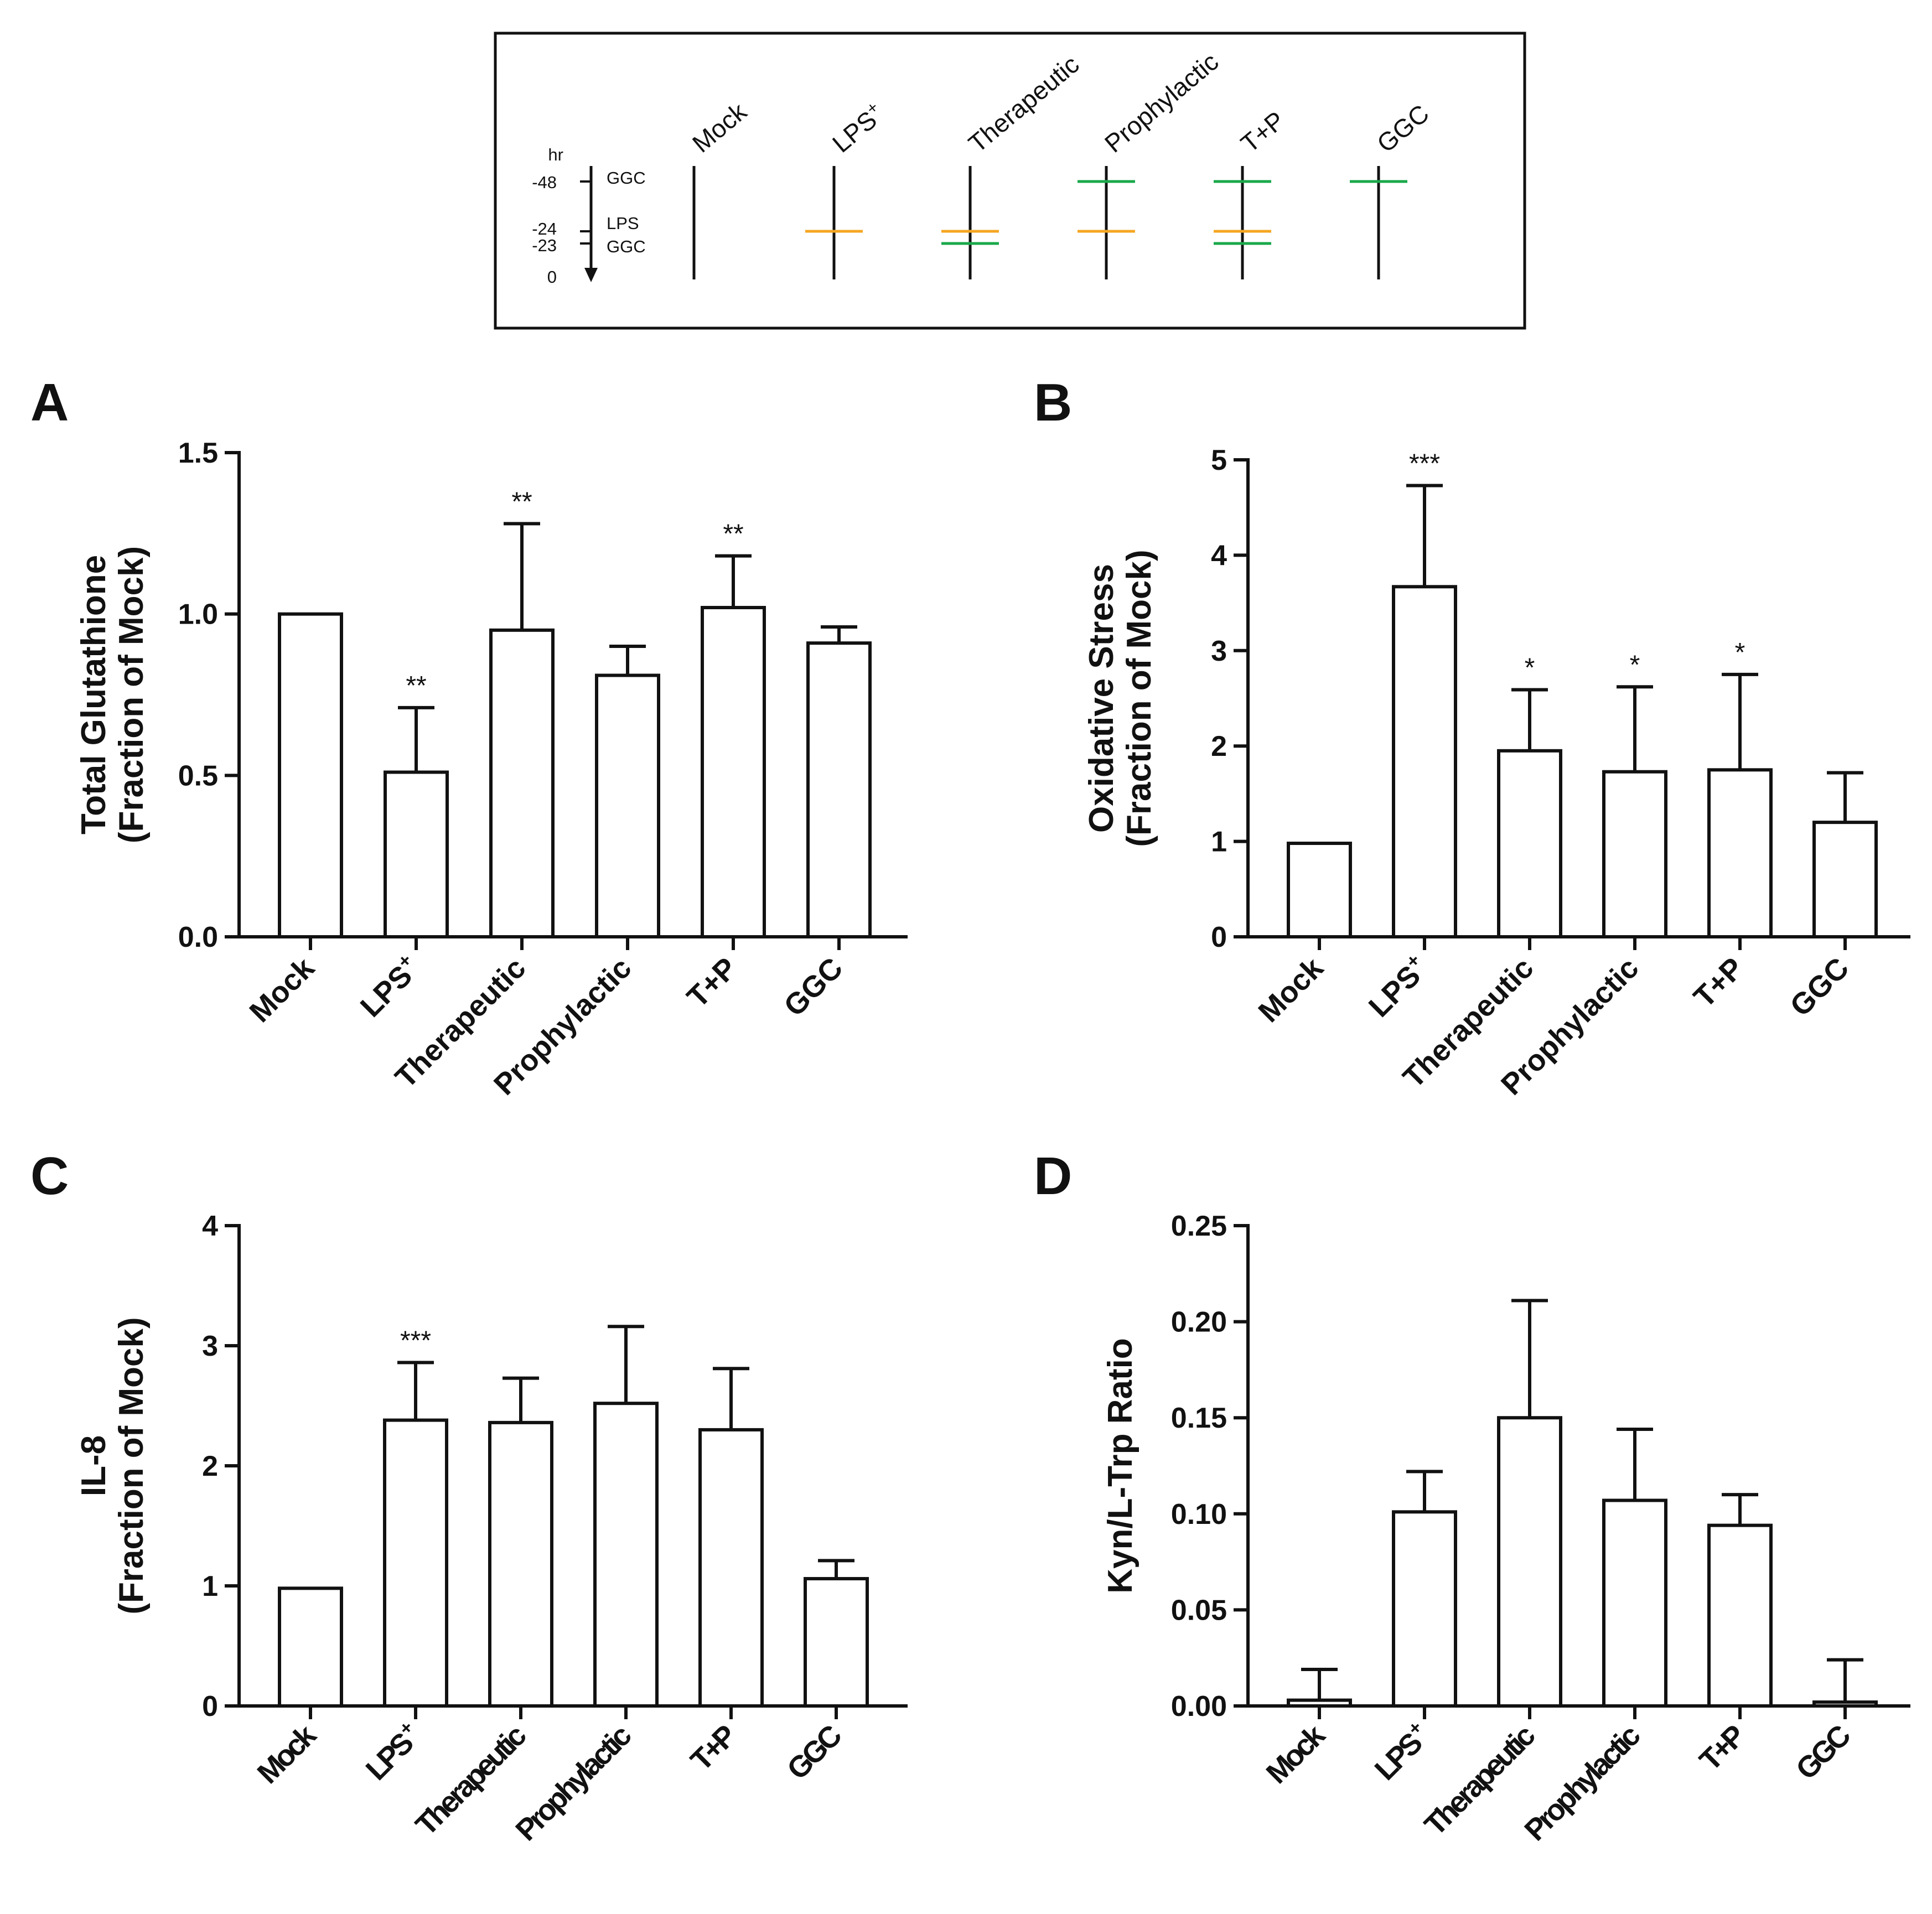 The height and width of the screenshot is (1914, 1932). I want to click on group-header-label: GGC, so click(1402, 128).